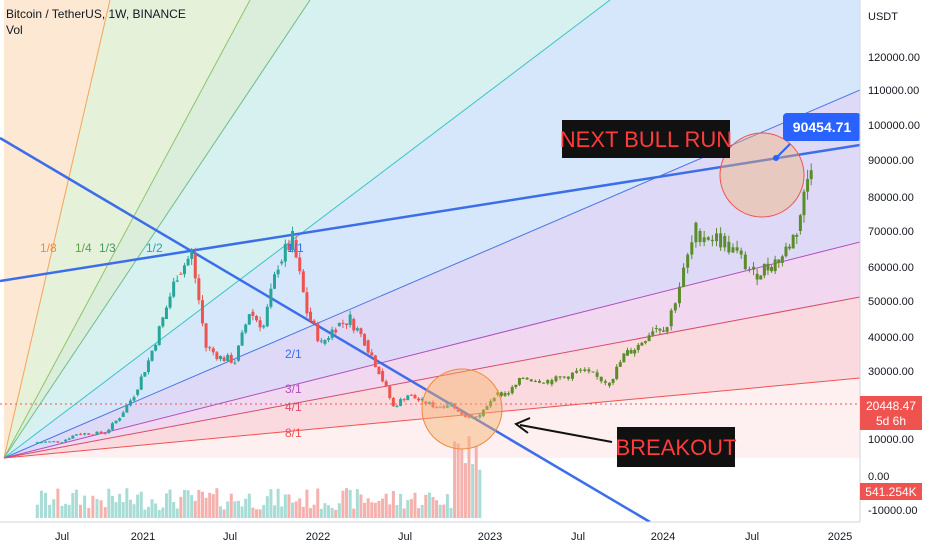 Image resolution: width=932 pixels, height=550 pixels. What do you see at coordinates (822, 127) in the screenshot?
I see `target-price-box` at bounding box center [822, 127].